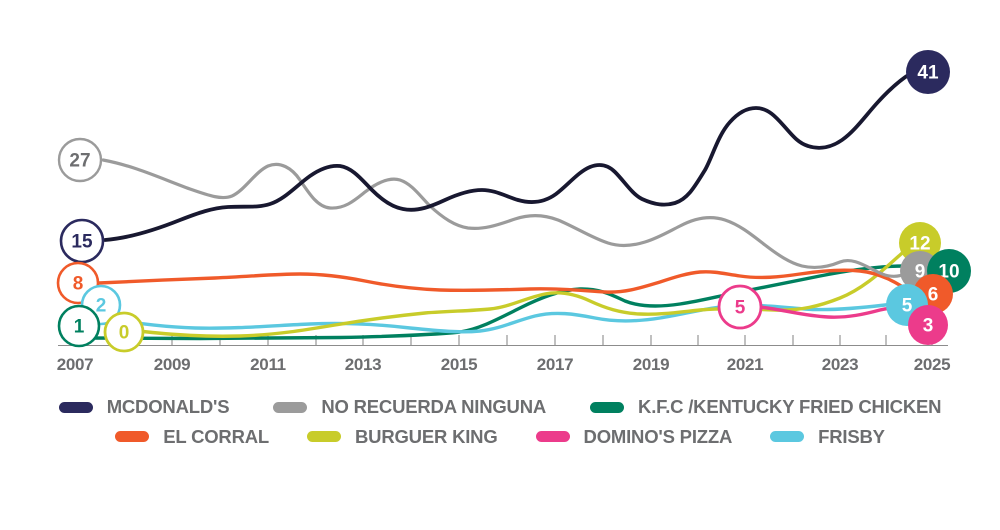  I want to click on x-axis-ticks, so click(503, 340).